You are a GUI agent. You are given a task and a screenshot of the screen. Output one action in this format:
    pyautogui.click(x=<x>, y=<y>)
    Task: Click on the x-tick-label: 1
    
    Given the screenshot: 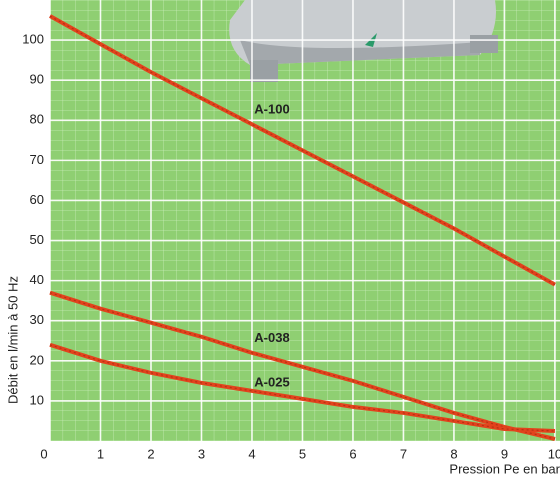 What is the action you would take?
    pyautogui.click(x=100, y=453)
    